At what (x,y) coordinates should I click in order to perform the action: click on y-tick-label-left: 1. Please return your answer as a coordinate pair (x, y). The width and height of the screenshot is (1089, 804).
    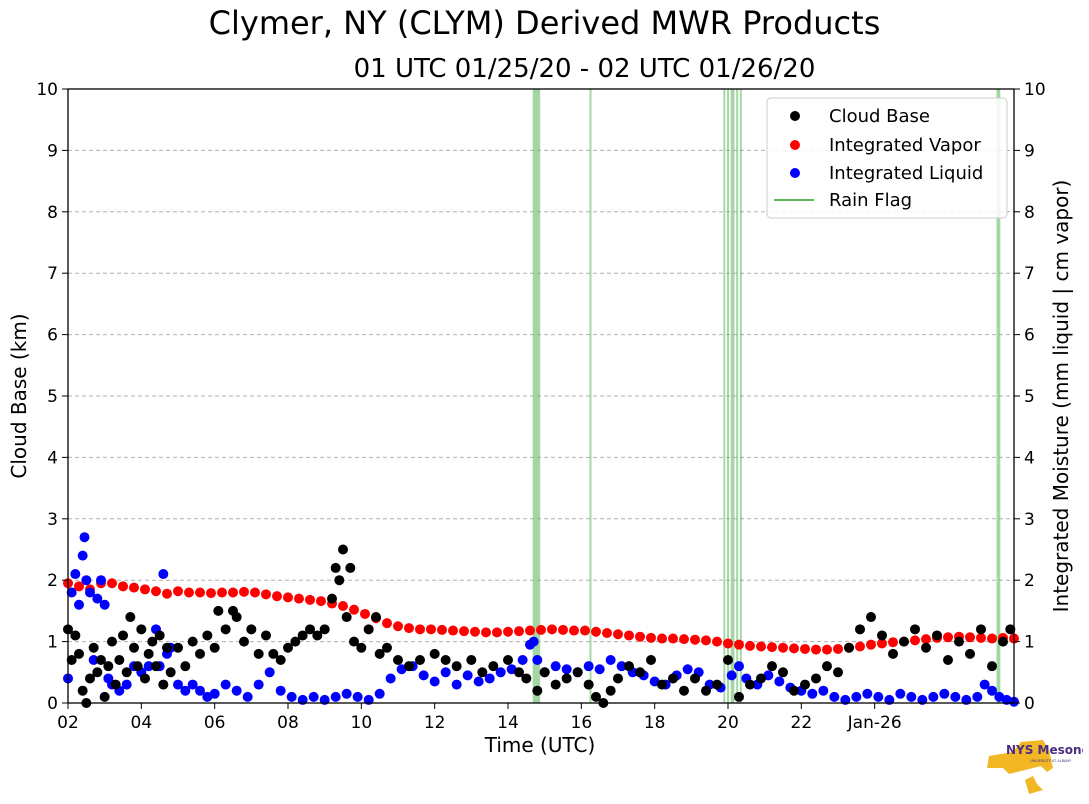
    Looking at the image, I should click on (52, 643).